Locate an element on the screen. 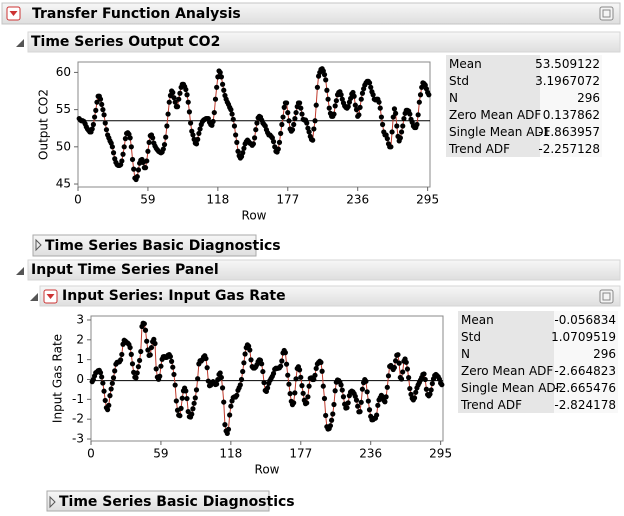 The height and width of the screenshot is (516, 624). y-axis-label: Input Gas Rate is located at coordinates (58, 378).